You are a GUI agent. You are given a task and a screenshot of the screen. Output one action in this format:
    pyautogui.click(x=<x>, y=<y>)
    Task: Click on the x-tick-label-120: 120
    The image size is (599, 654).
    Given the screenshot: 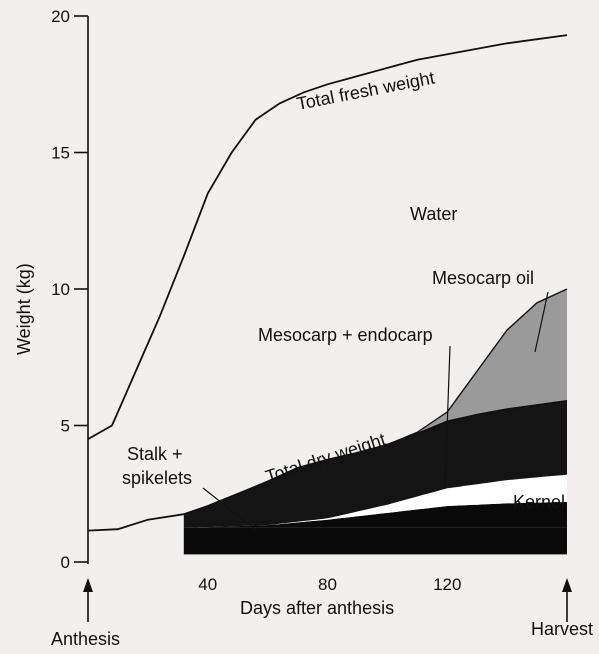 What is the action you would take?
    pyautogui.click(x=447, y=584)
    